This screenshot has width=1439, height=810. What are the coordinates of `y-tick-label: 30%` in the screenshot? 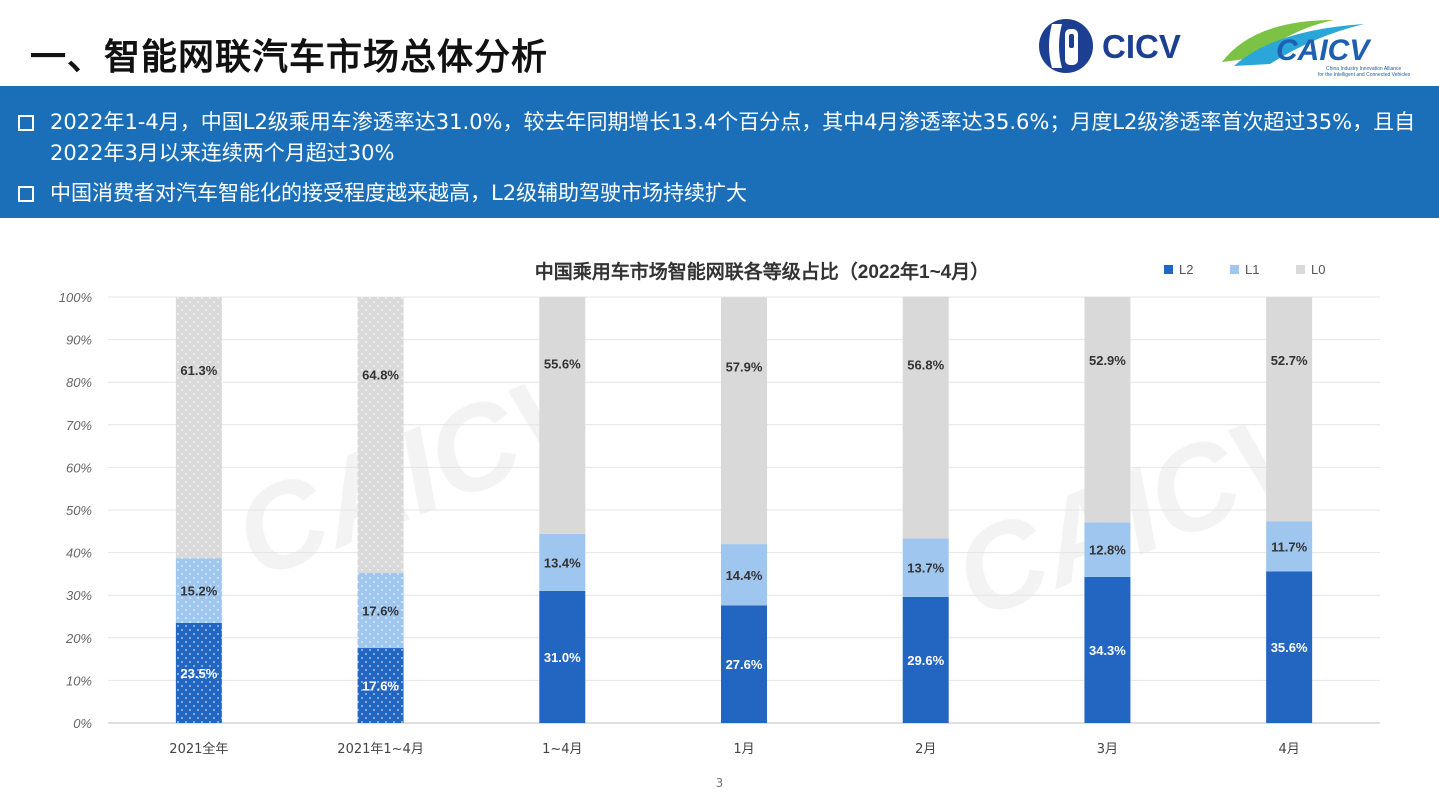 It's located at (79, 595).